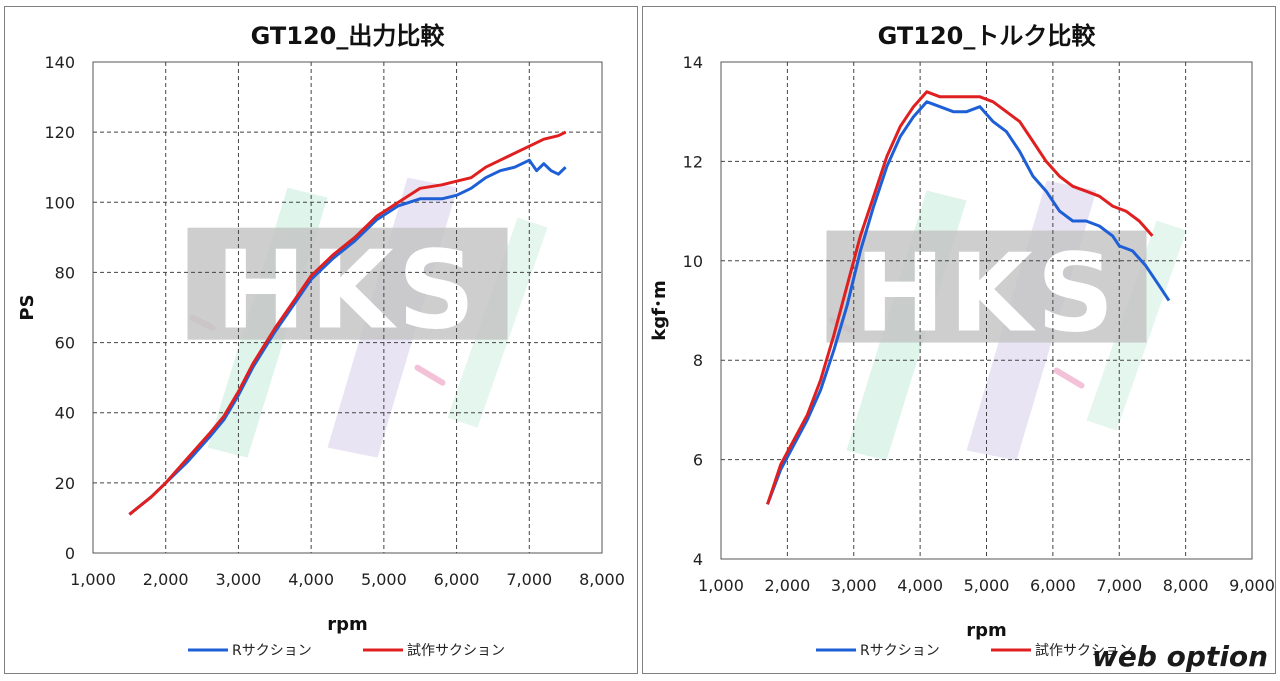 This screenshot has width=1280, height=681. What do you see at coordinates (27, 307) in the screenshot?
I see `y-axis-label: PS` at bounding box center [27, 307].